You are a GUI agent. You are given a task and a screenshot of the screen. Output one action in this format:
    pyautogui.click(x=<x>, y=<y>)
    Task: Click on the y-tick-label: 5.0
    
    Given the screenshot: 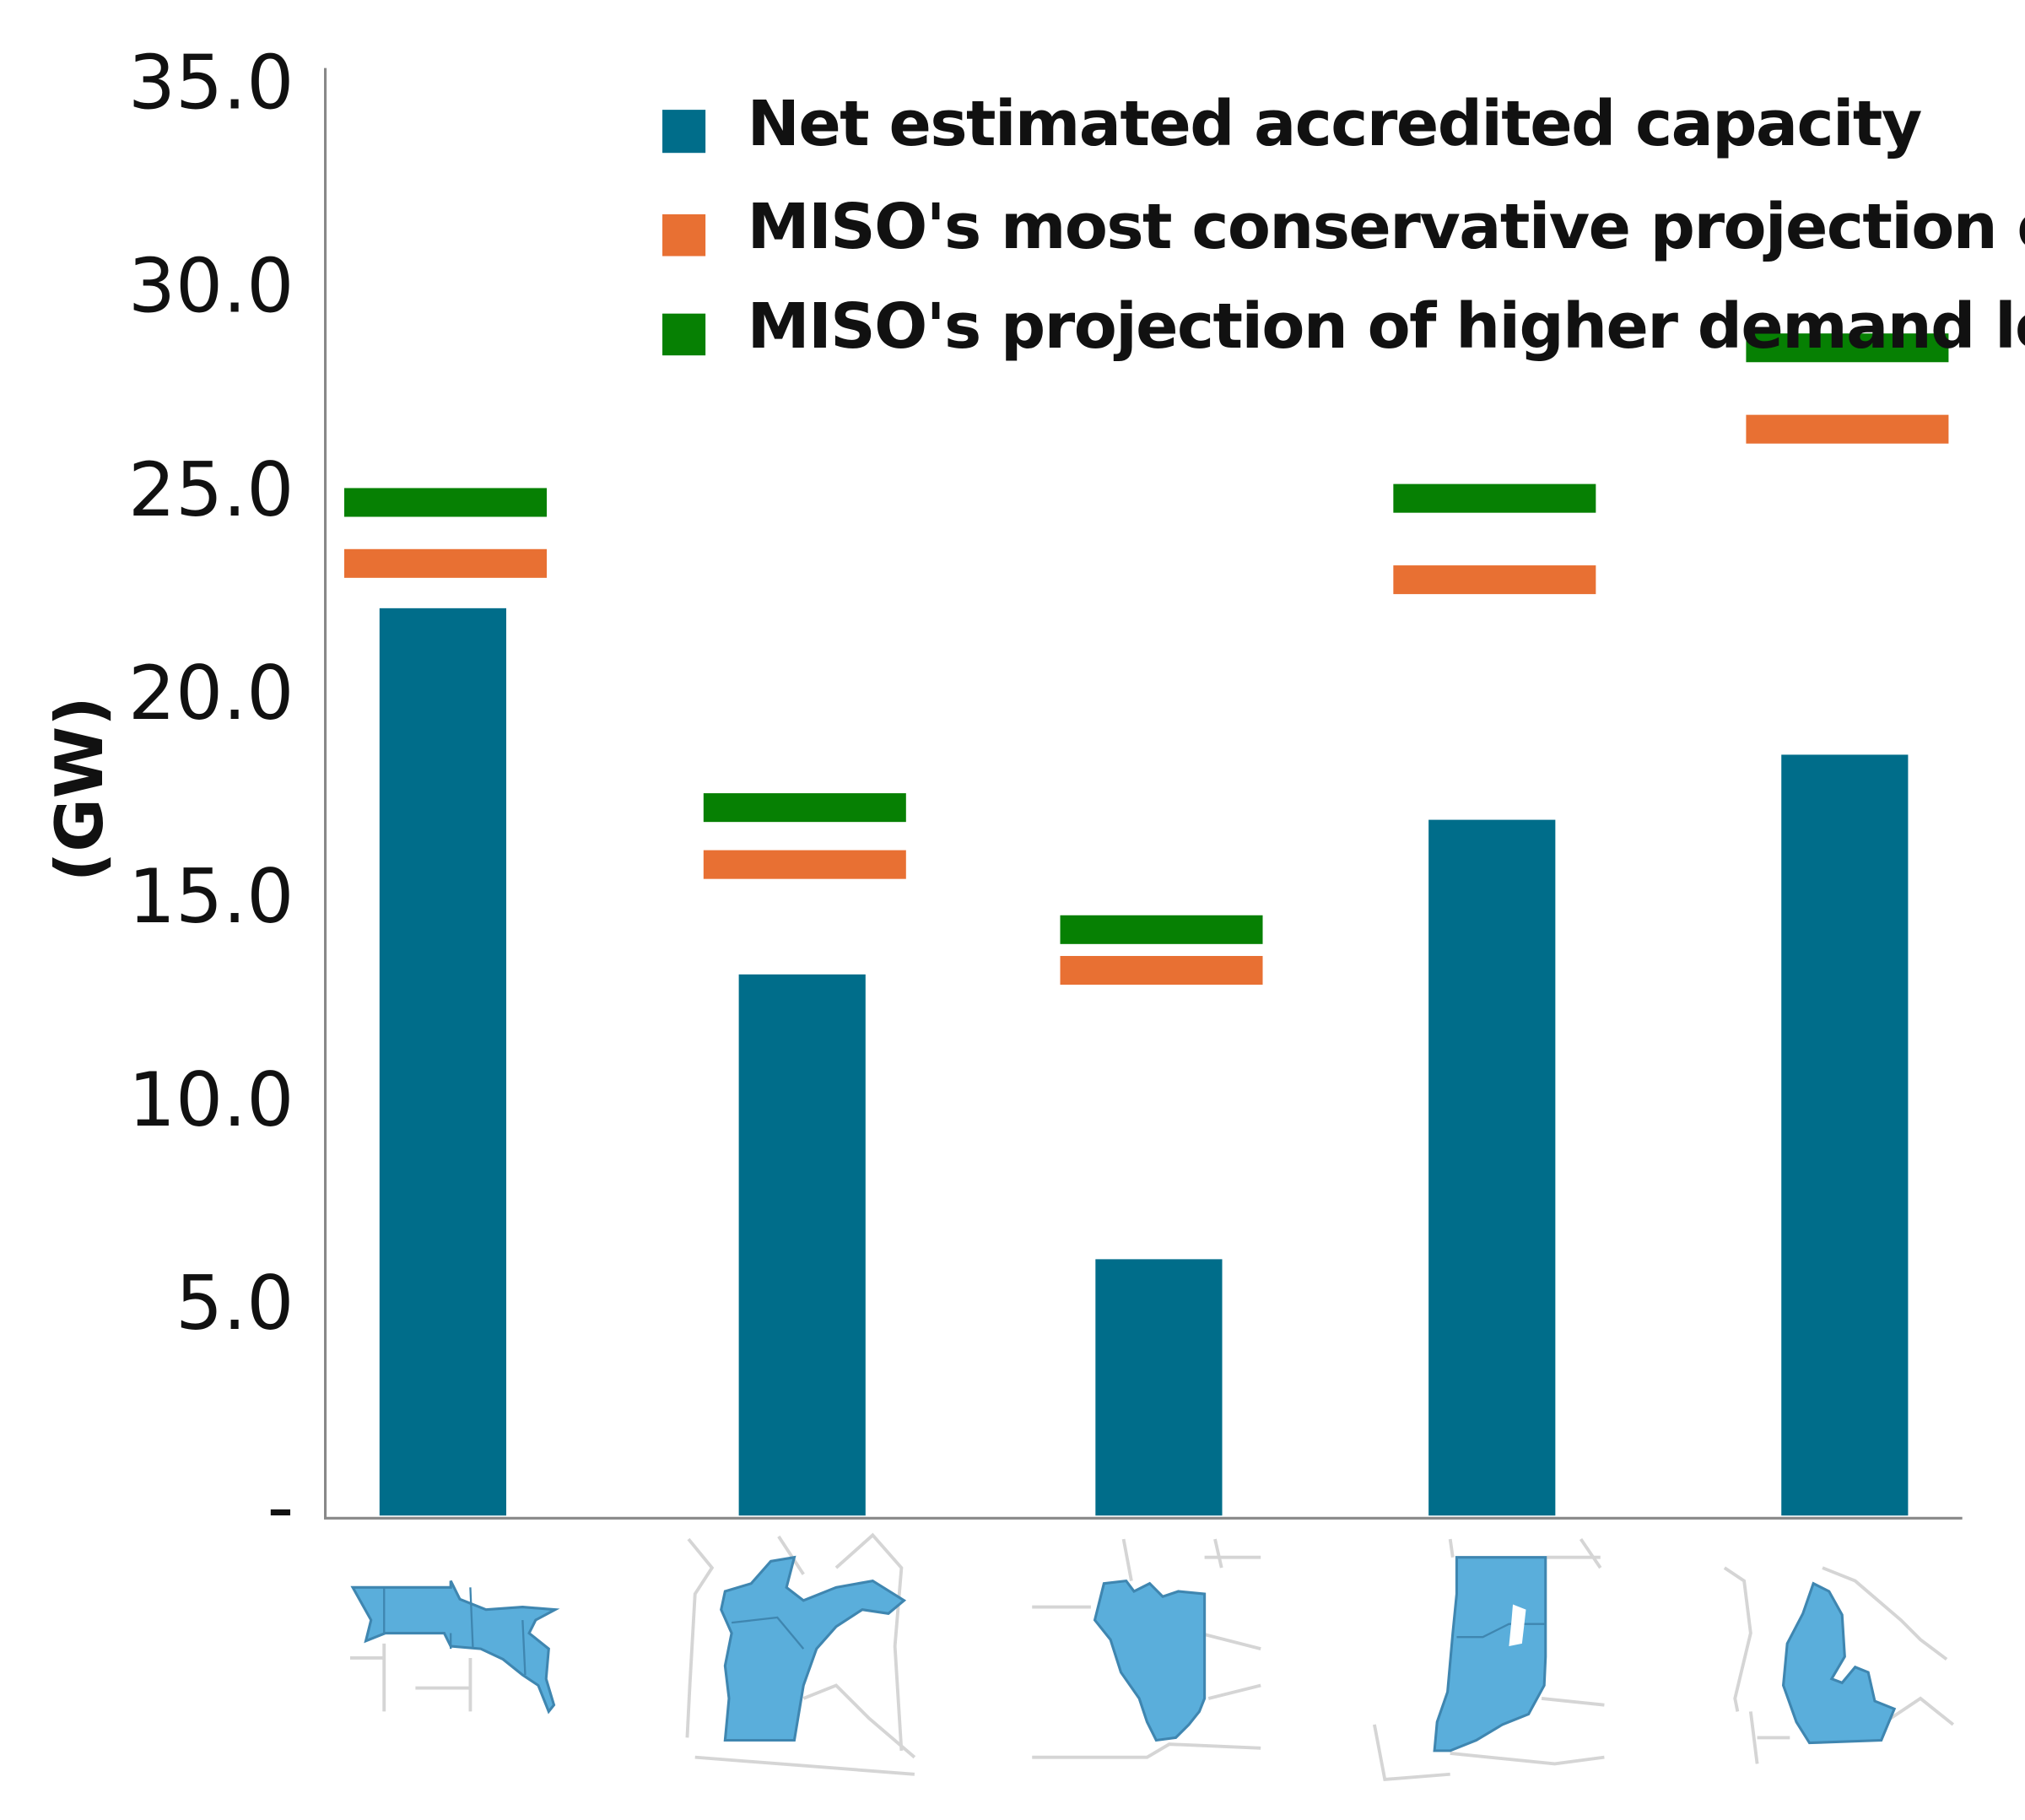 What is the action you would take?
    pyautogui.click(x=235, y=1303)
    